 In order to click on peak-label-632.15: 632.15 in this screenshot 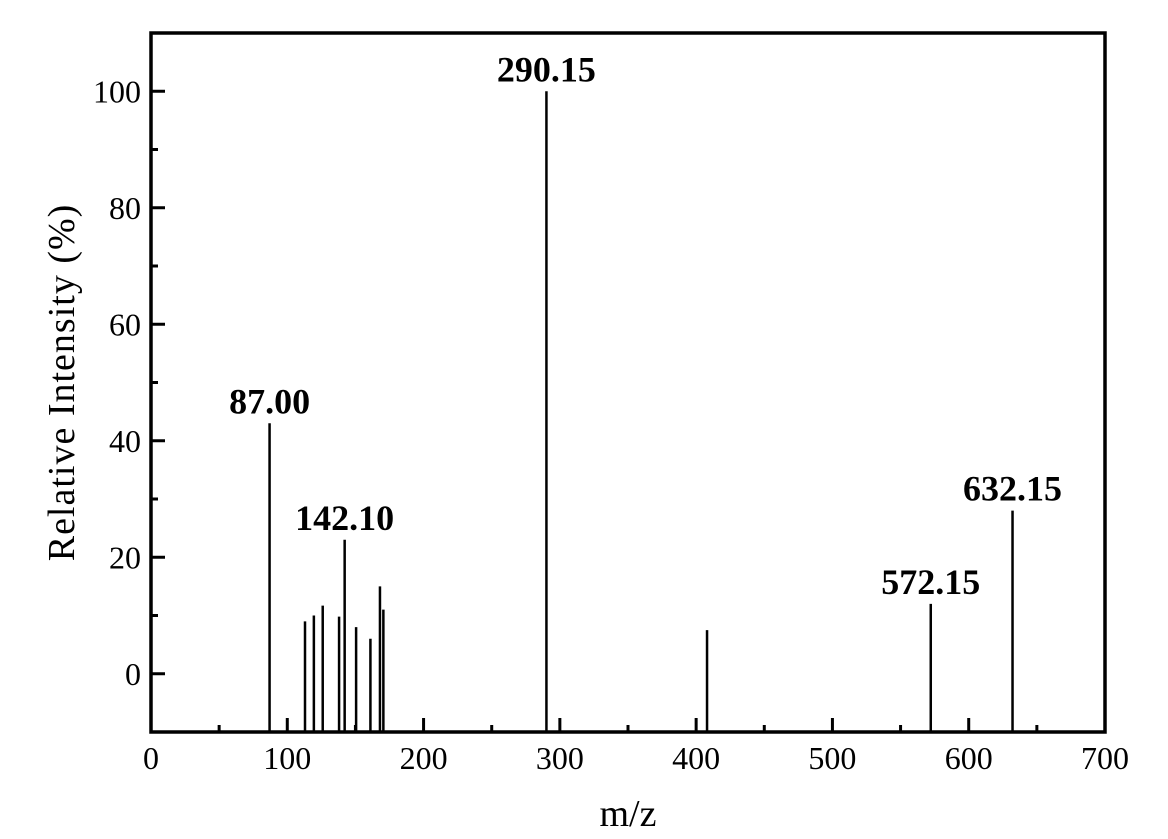, I will do `click(1012, 489)`.